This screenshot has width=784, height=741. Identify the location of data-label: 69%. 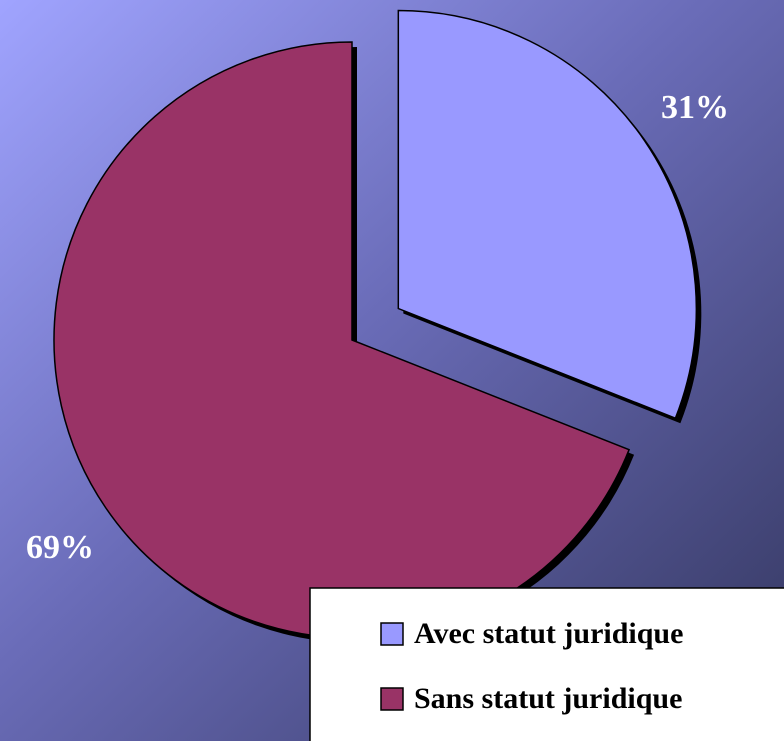
(60, 547).